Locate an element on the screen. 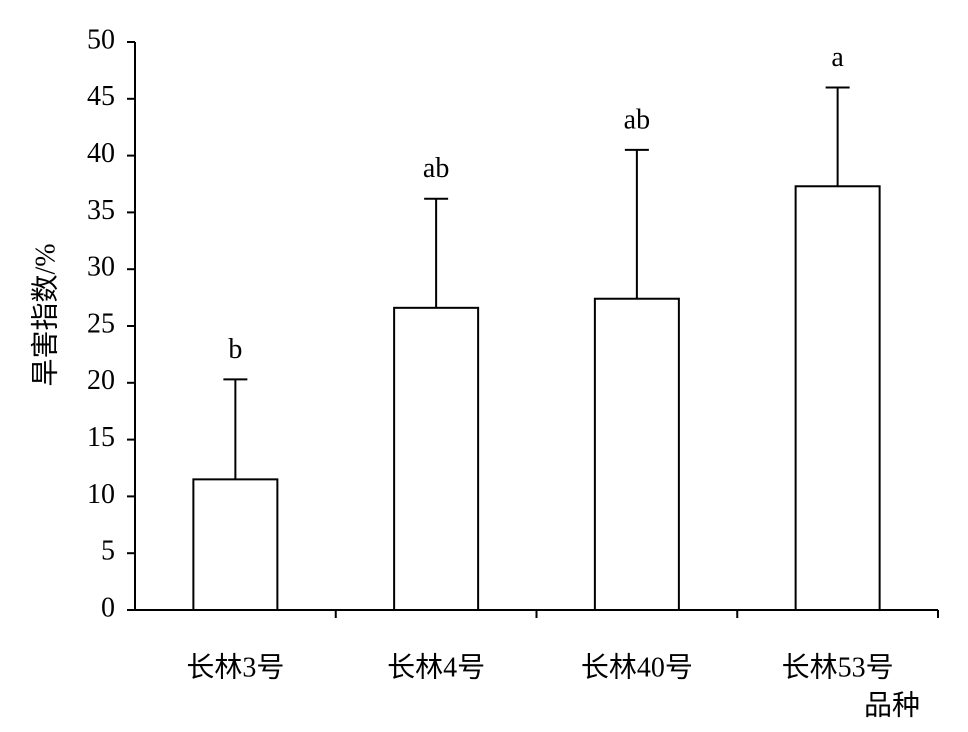 Image resolution: width=968 pixels, height=732 pixels. y-tick-label: 10 is located at coordinates (101, 494).